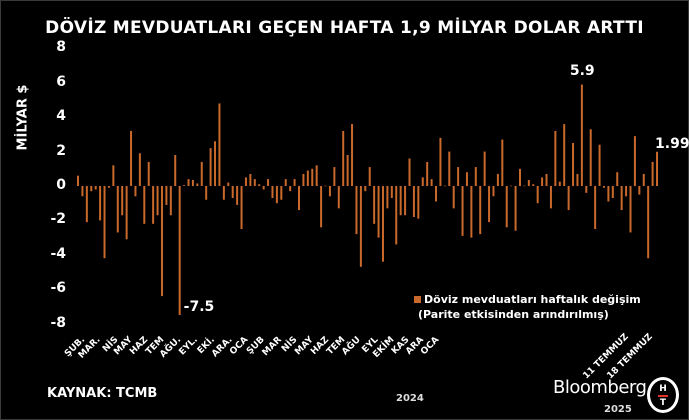 This screenshot has width=689, height=420. I want to click on y-tick-label: -8, so click(58, 322).